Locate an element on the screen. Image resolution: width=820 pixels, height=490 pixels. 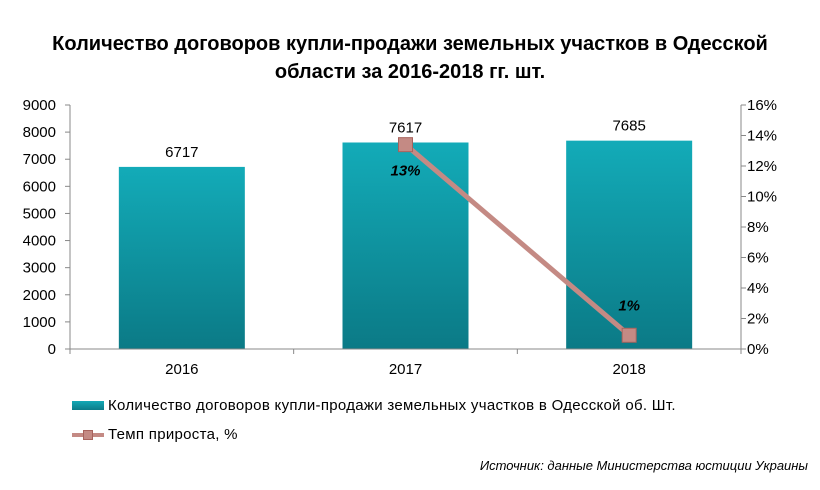
bar-2018 is located at coordinates (629, 244).